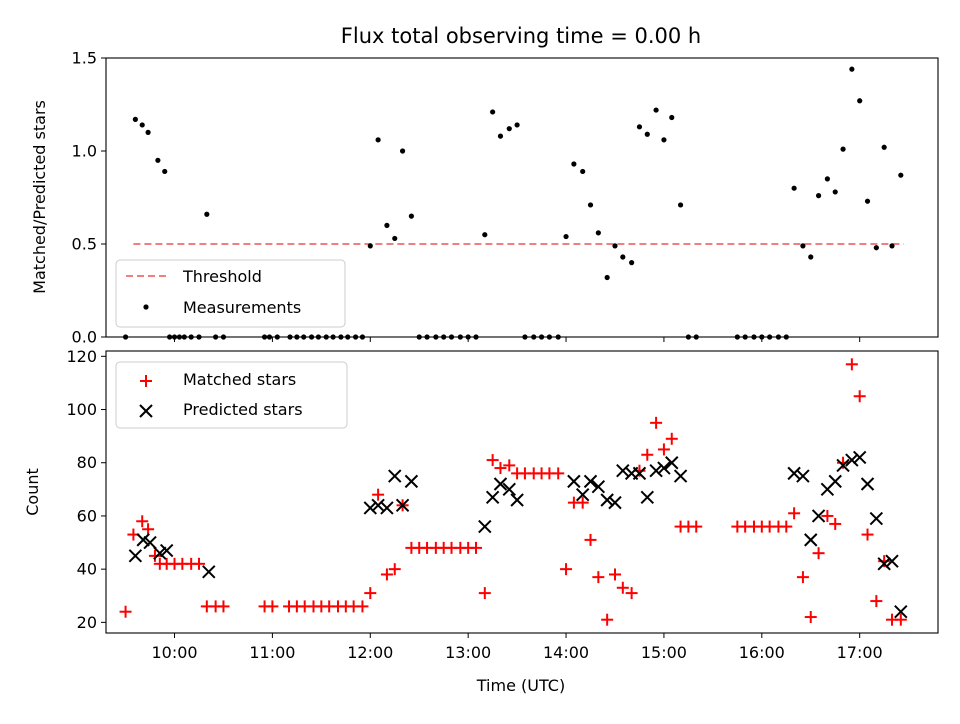 The width and height of the screenshot is (960, 724). Describe the element at coordinates (87, 515) in the screenshot. I see `bottom-ytick-label: 60` at that location.